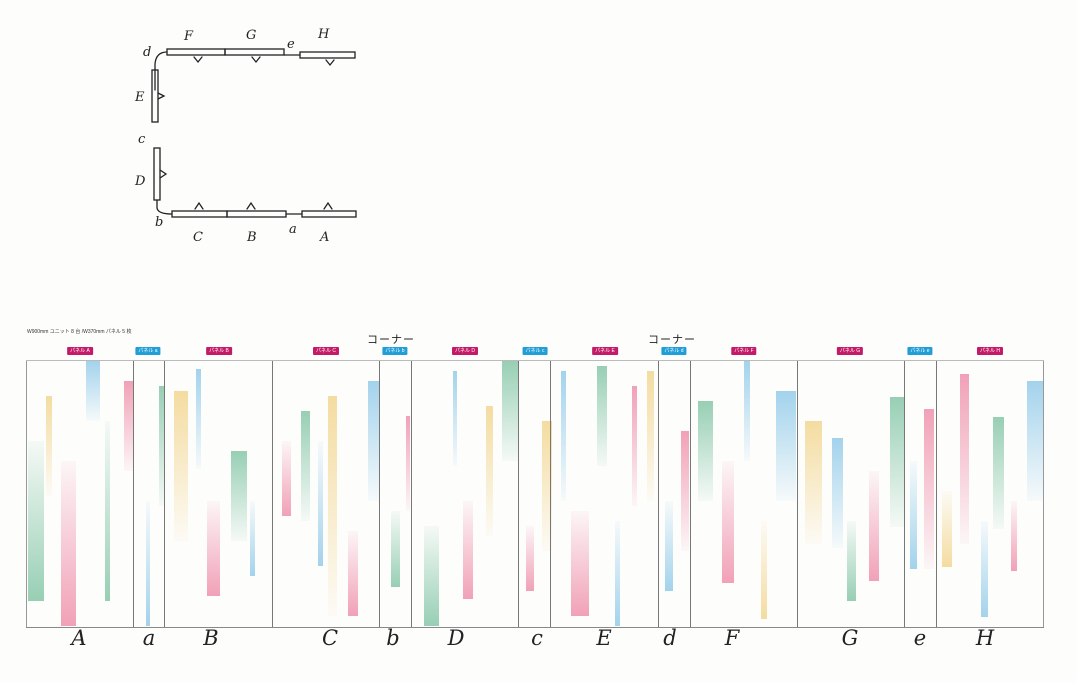 This screenshot has height=683, width=1077. What do you see at coordinates (605, 351) in the screenshot?
I see `panel-tag-8: パネル E` at bounding box center [605, 351].